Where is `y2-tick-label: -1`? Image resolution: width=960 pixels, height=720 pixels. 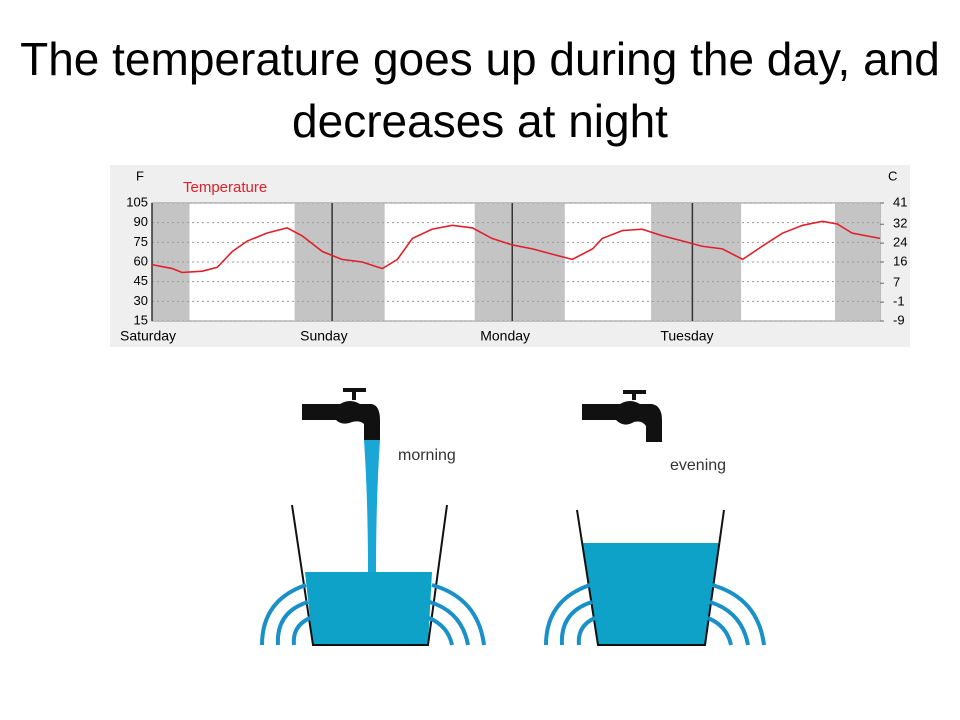 y2-tick-label: -1 is located at coordinates (899, 301).